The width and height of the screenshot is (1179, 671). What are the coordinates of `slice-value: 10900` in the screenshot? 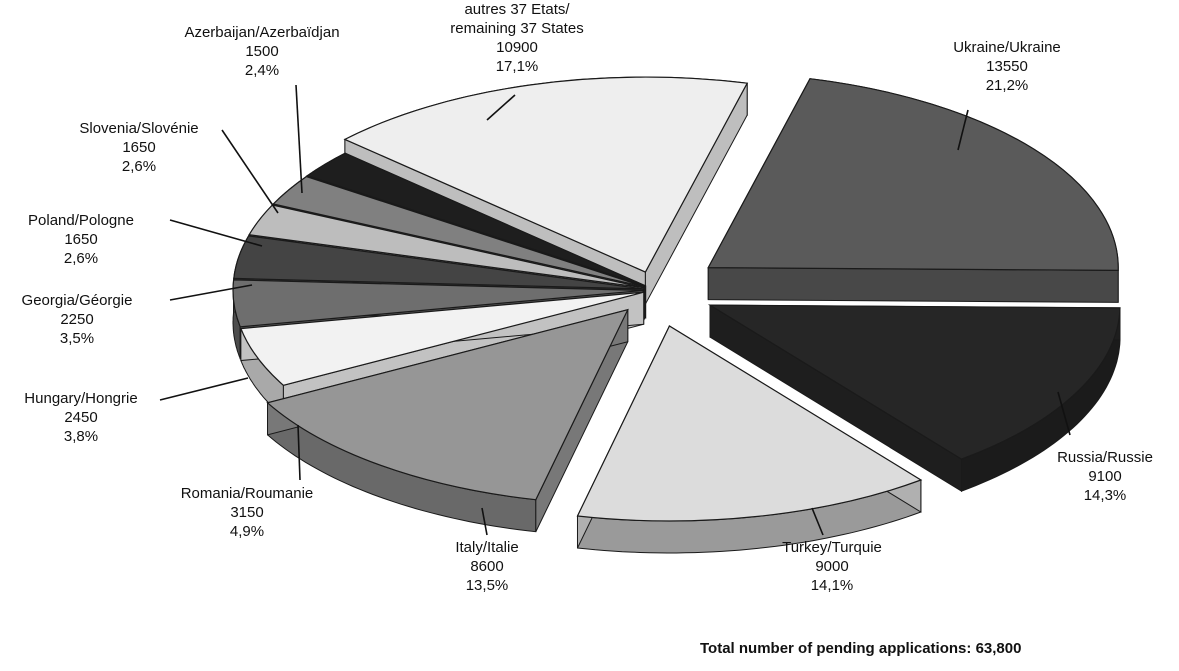 It's located at (517, 47).